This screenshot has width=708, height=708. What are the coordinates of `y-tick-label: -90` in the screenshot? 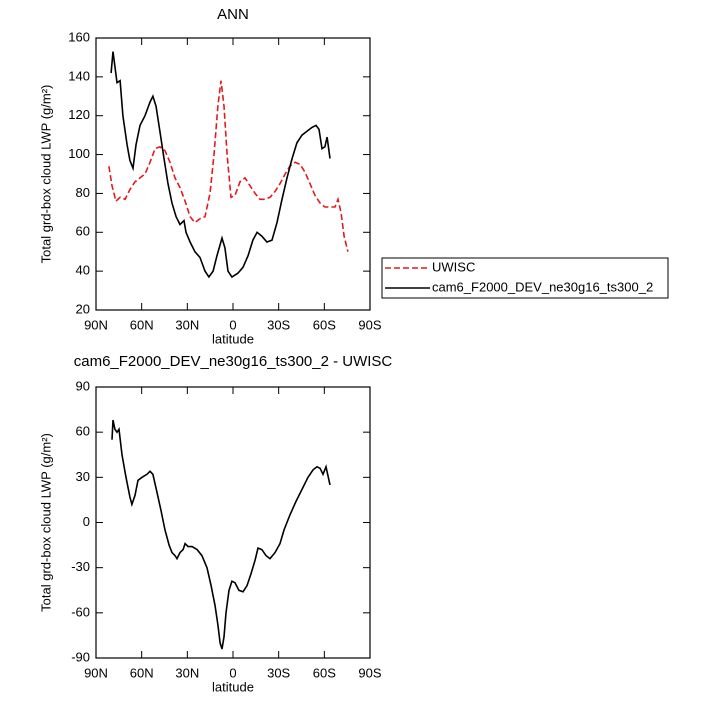 It's located at (80, 656).